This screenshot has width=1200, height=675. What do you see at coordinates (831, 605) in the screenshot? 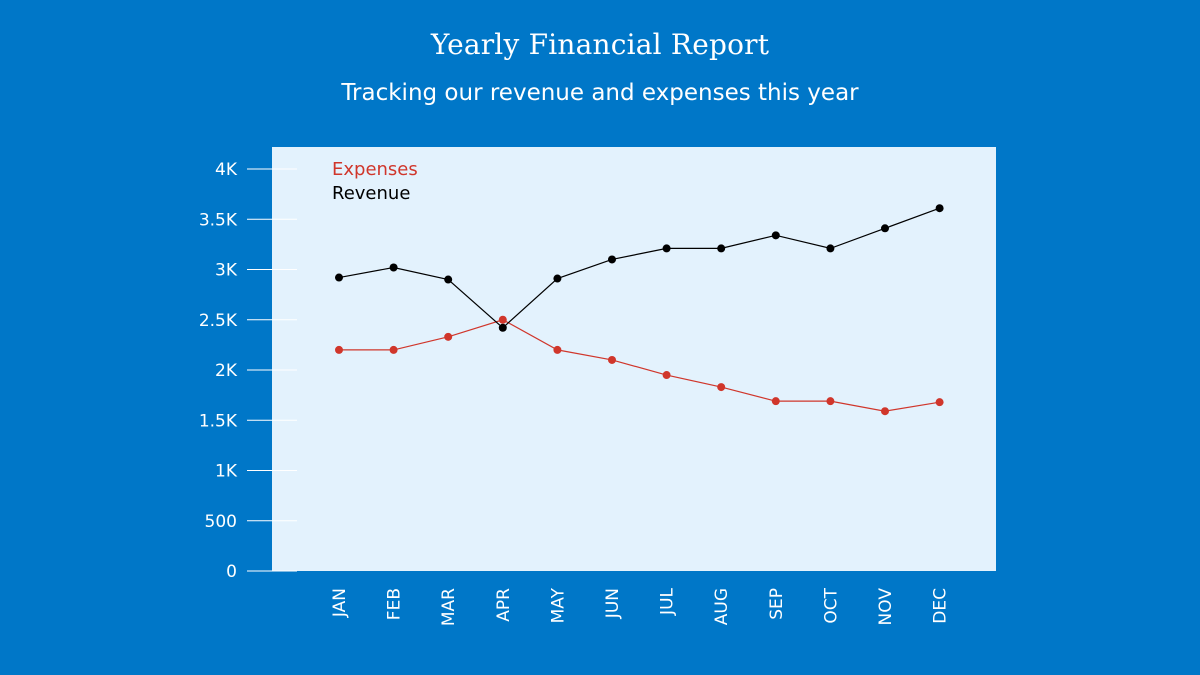
I see `x-tick-label: OCT` at bounding box center [831, 605].